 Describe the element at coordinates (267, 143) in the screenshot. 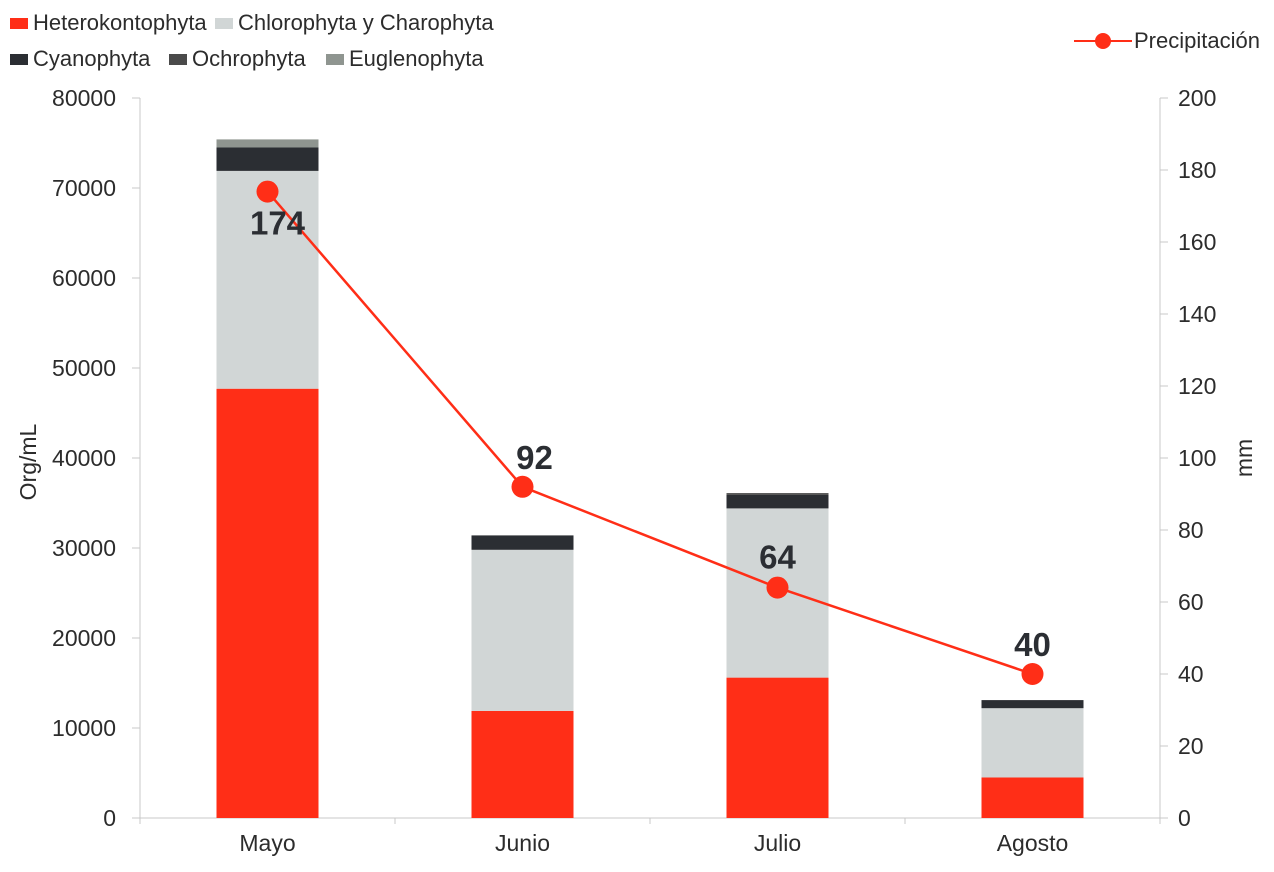

I see `bar-euglenophyta-mayo` at that location.